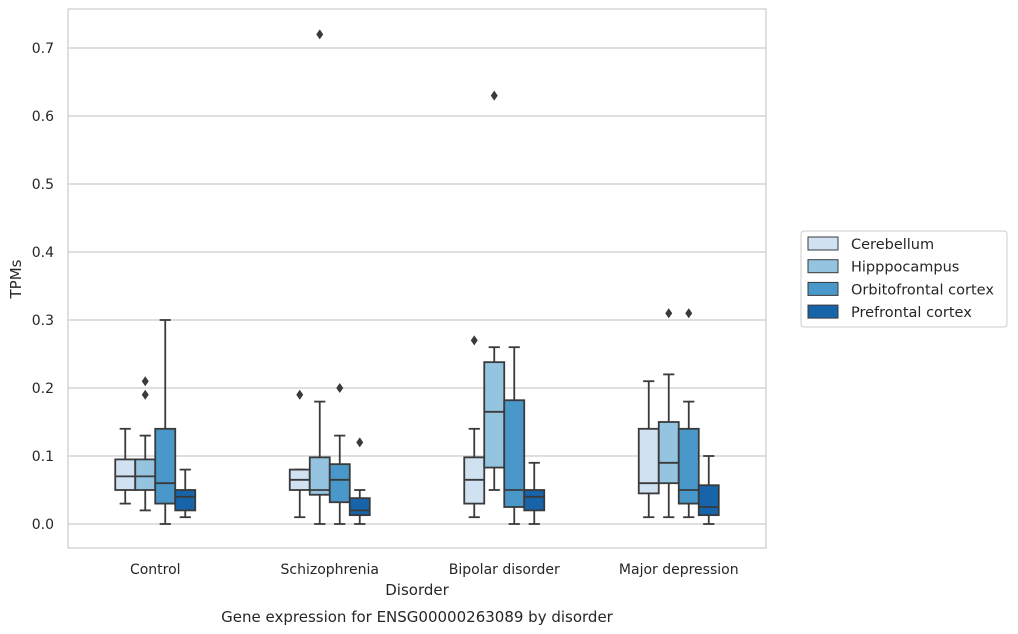 The height and width of the screenshot is (634, 1018). Describe the element at coordinates (43, 253) in the screenshot. I see `y-tick-label: 0.4` at that location.